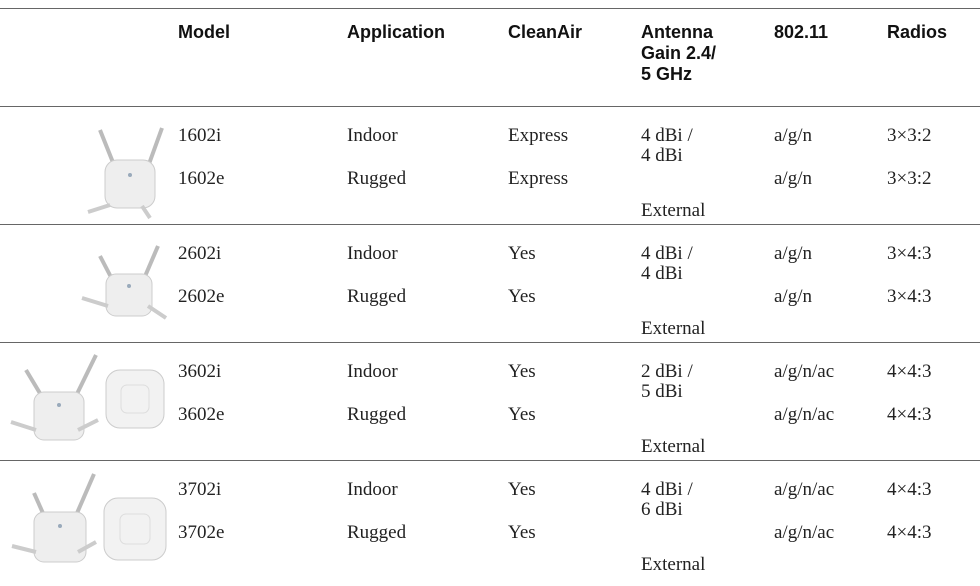 This screenshot has height=586, width=980. I want to click on model-cell: 1602i, so click(200, 135).